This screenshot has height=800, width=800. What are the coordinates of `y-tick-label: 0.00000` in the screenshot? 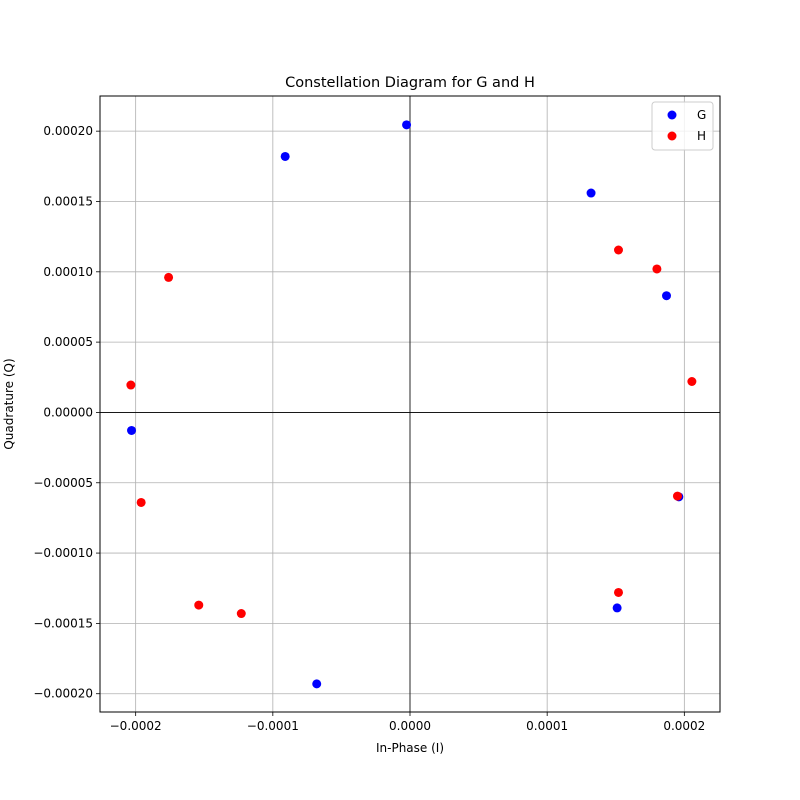 It's located at (68, 412).